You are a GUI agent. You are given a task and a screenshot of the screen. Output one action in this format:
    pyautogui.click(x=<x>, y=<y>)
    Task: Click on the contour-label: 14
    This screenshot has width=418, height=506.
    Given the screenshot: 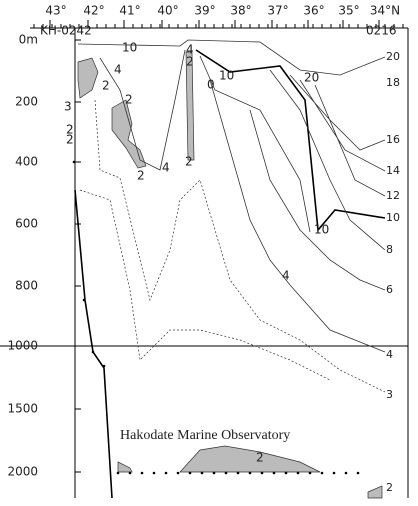 What is the action you would take?
    pyautogui.click(x=393, y=170)
    